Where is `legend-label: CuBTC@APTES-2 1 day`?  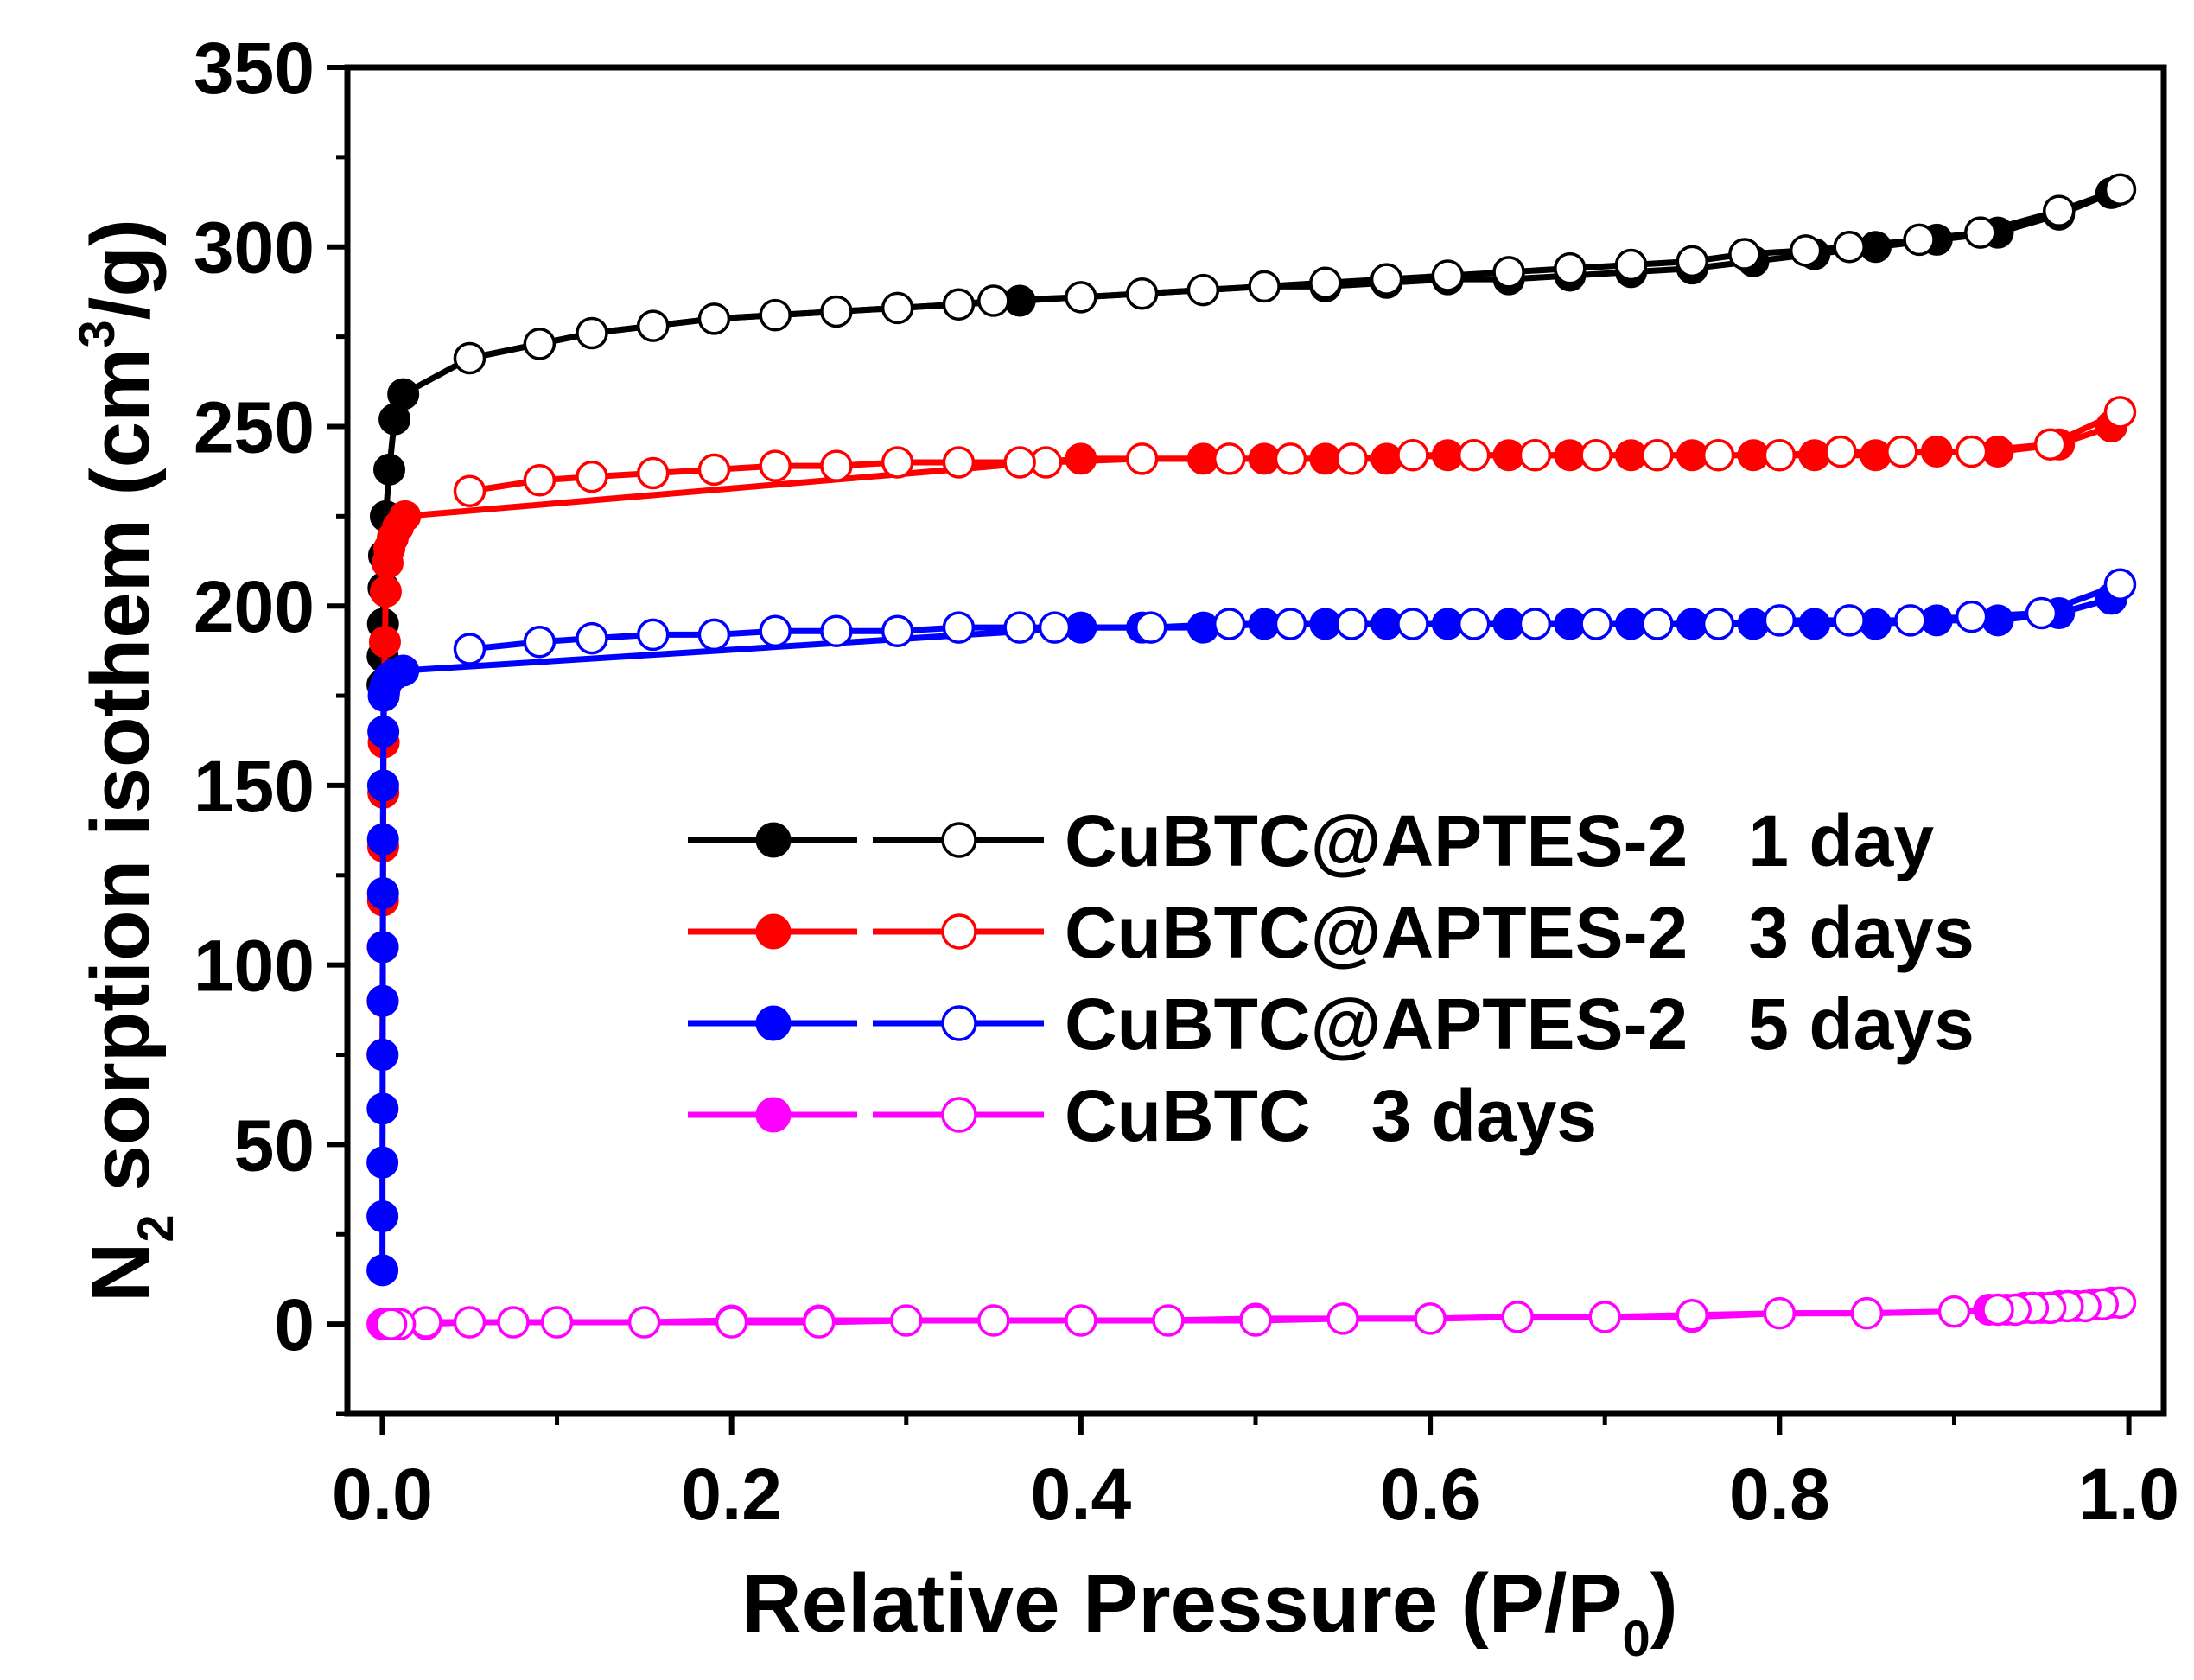
legend-label: CuBTC@APTES-2 1 day is located at coordinates (1499, 840).